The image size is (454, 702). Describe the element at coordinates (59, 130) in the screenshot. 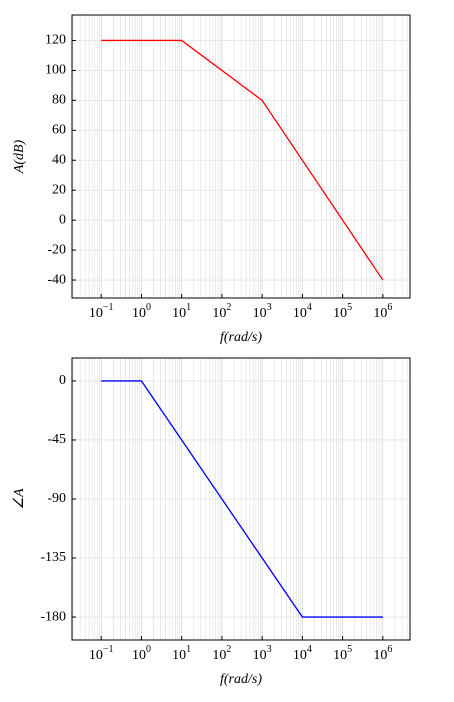

I see `y-tick-label: 60` at that location.